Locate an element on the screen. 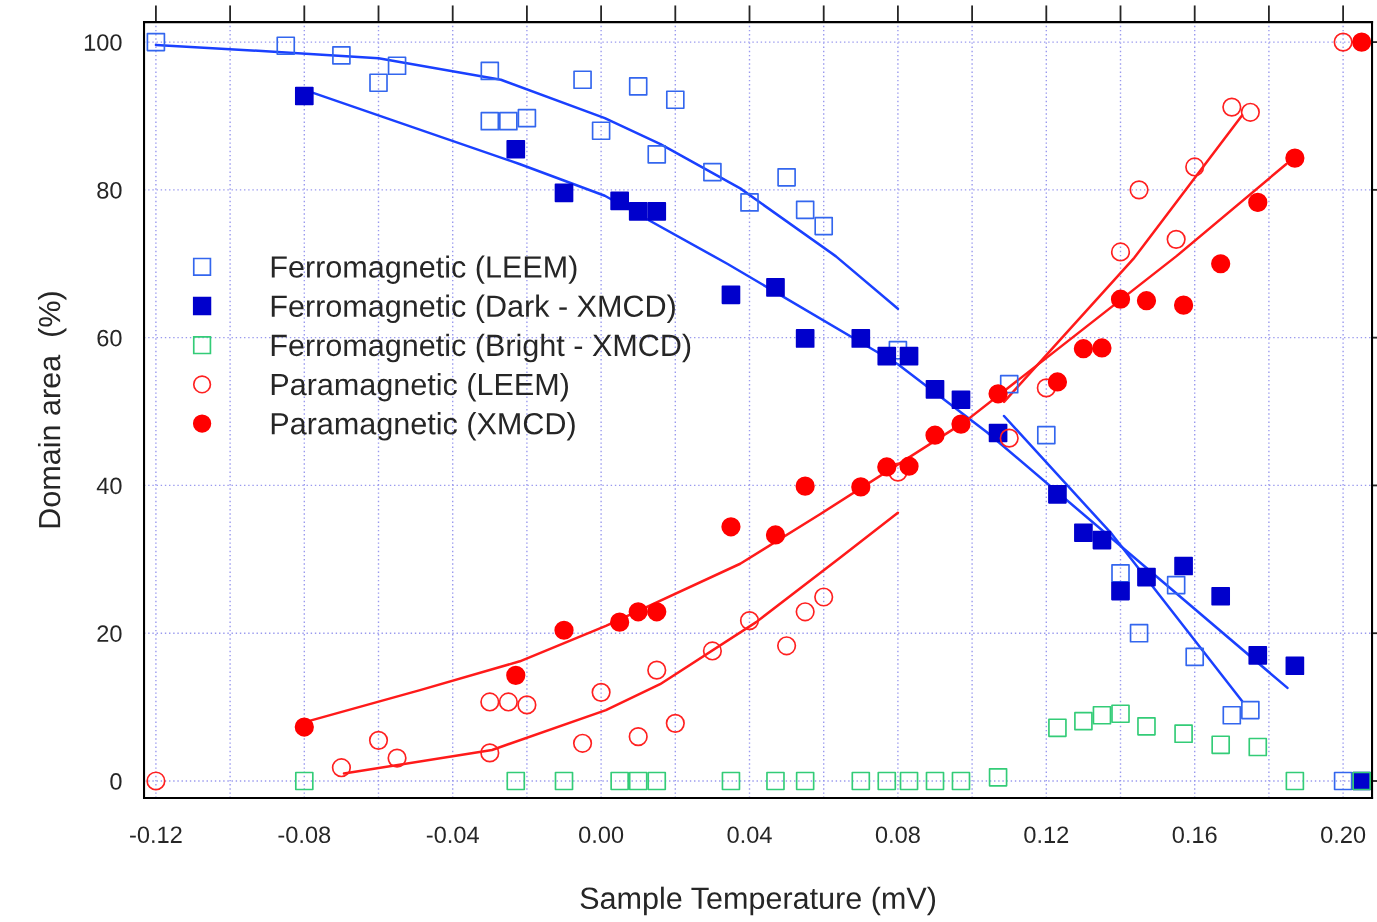 The height and width of the screenshot is (922, 1377). legend-label: Ferromagnetic (LEEM) is located at coordinates (424, 269).